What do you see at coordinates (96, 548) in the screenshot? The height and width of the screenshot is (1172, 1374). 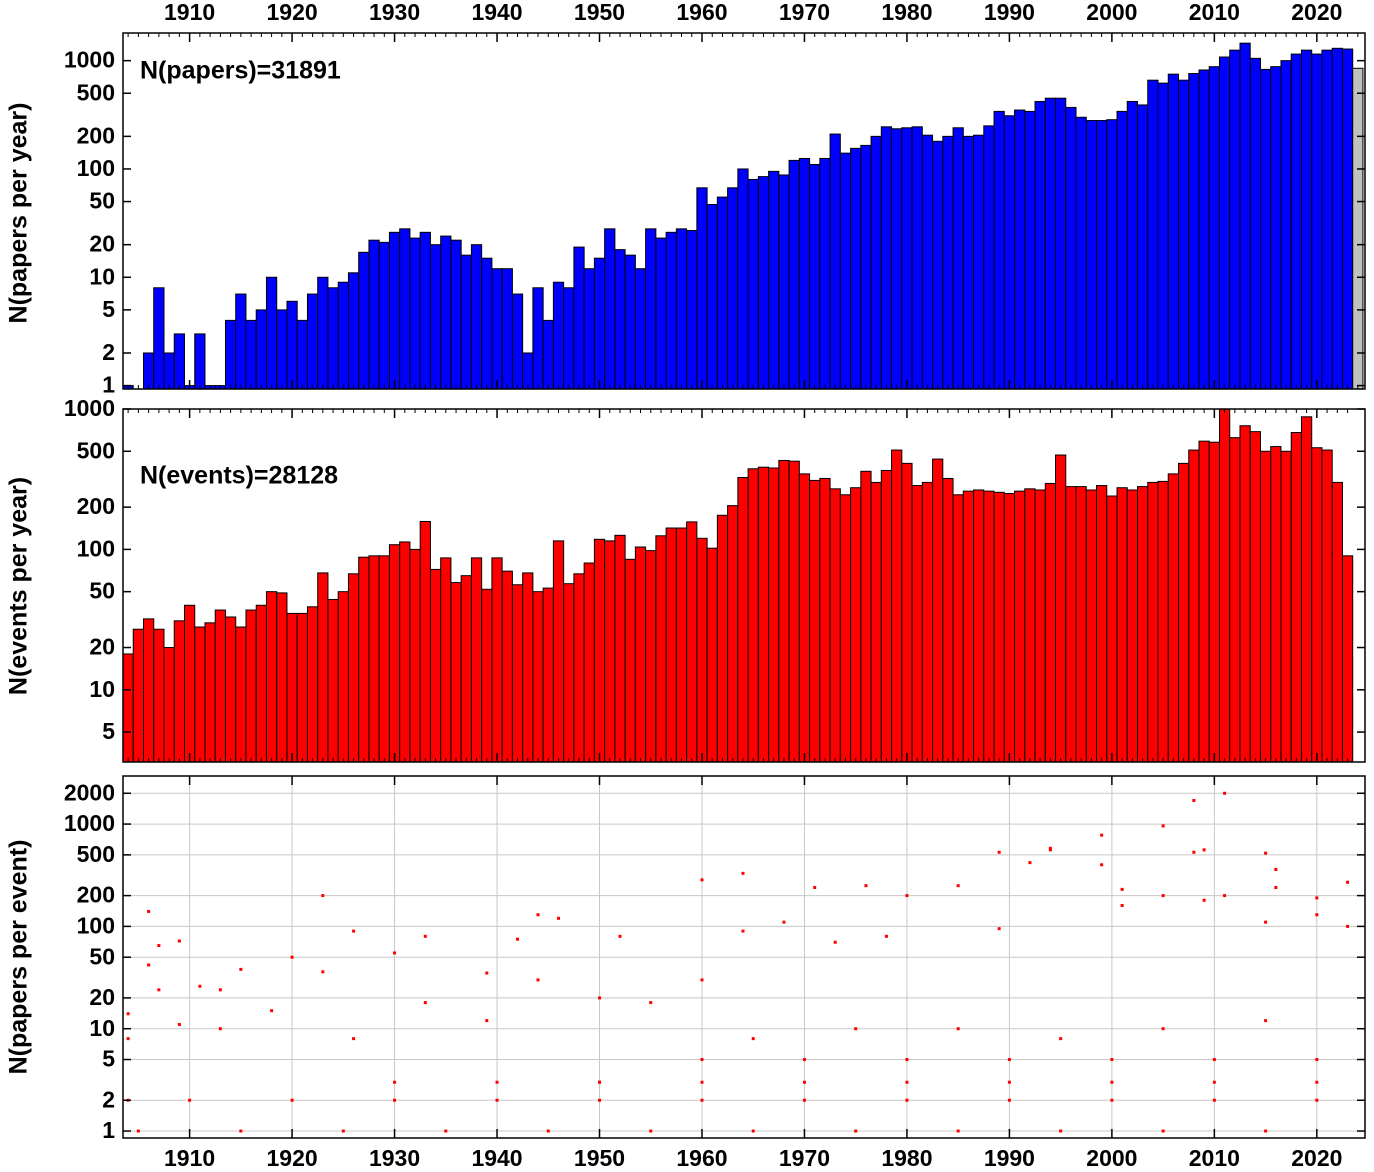 I see `y-tick-label: 100` at bounding box center [96, 548].